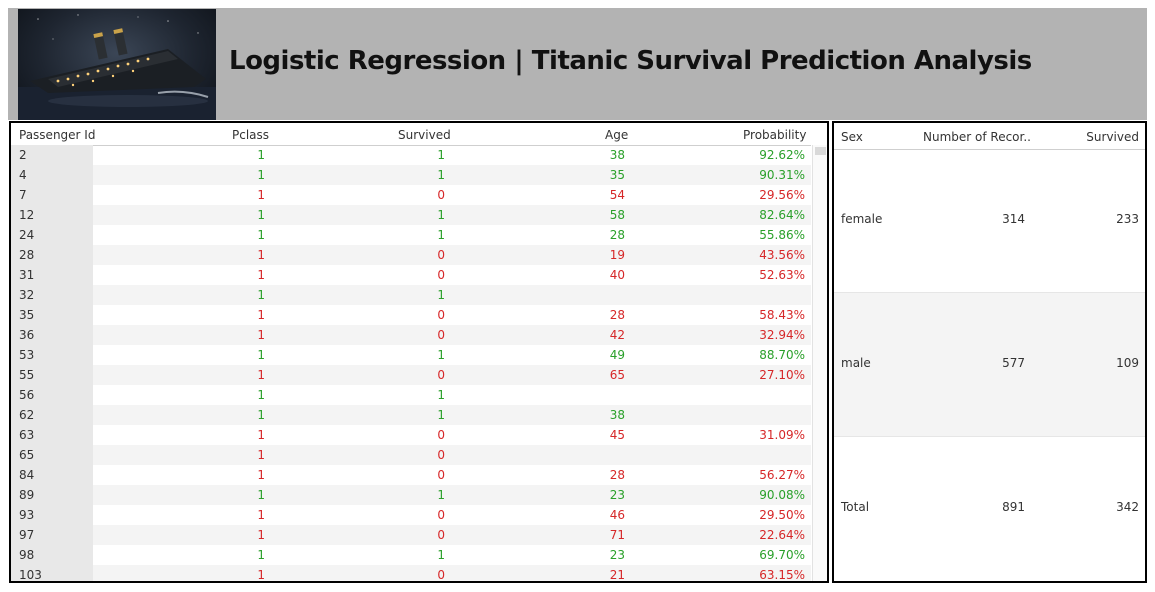 This screenshot has width=1155, height=592. Describe the element at coordinates (52, 335) in the screenshot. I see `passenger-id-cell: 36` at that location.